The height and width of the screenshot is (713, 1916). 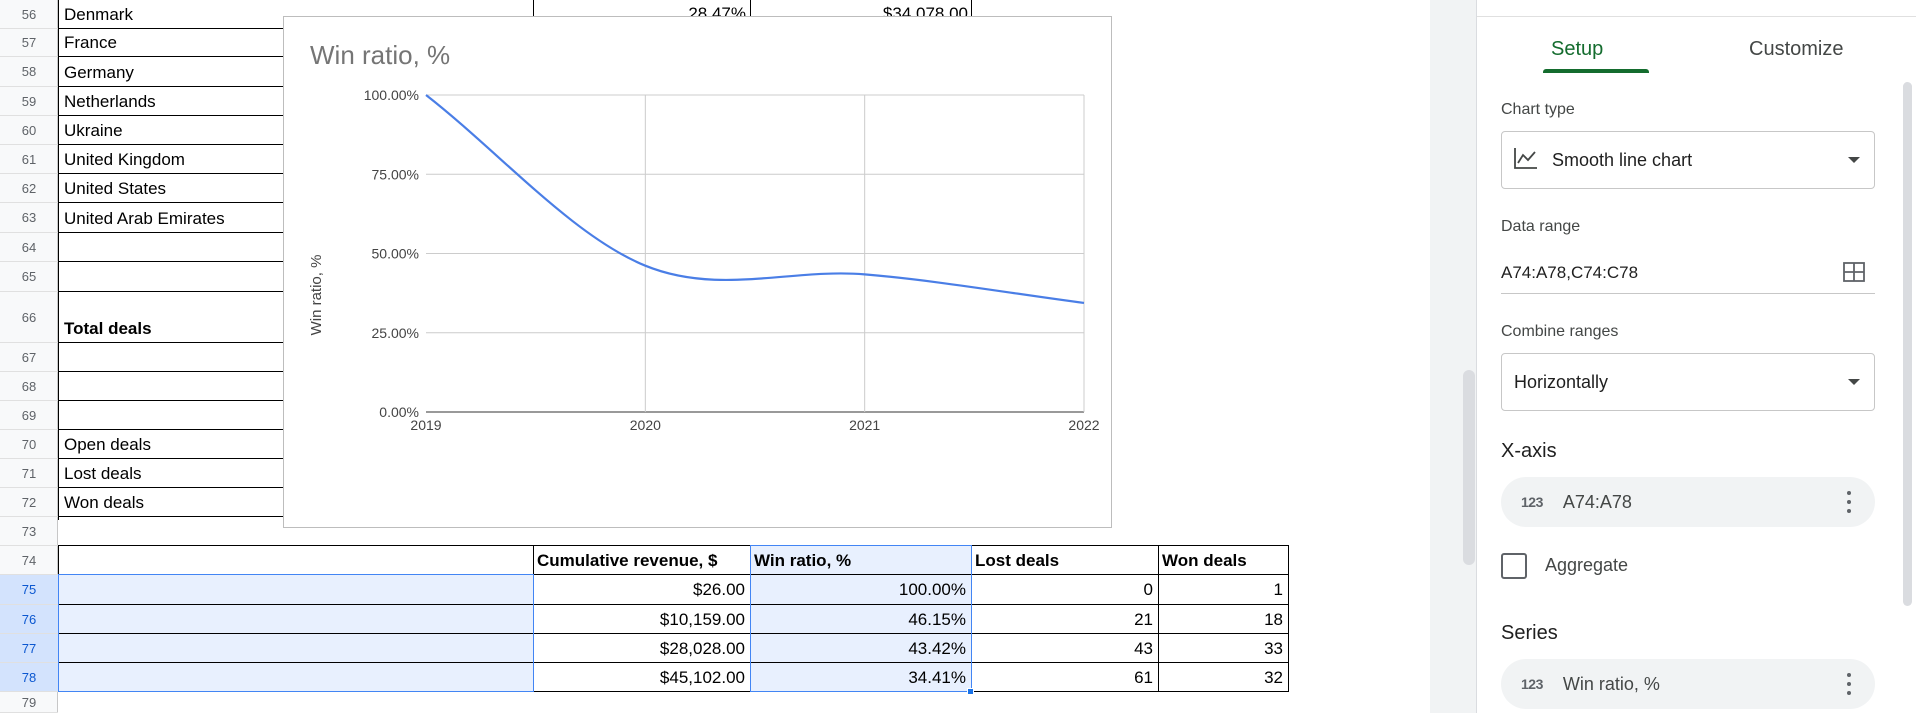 I want to click on cell-label: France, so click(x=90, y=42).